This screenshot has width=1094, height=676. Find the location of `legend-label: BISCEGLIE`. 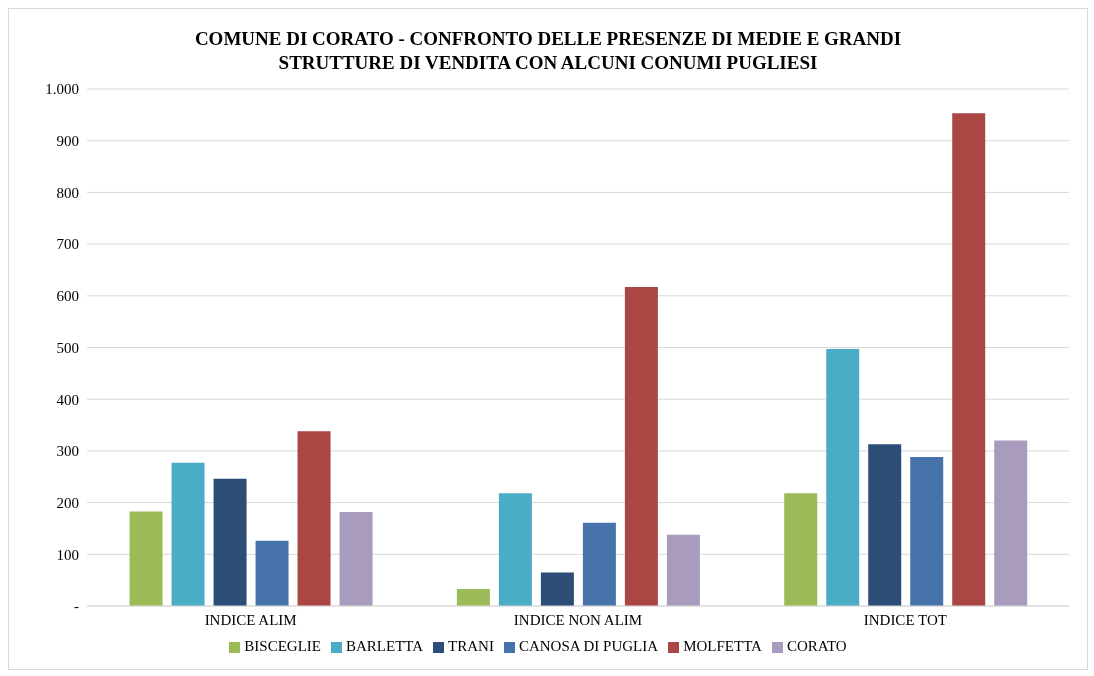

legend-label: BISCEGLIE is located at coordinates (282, 646).